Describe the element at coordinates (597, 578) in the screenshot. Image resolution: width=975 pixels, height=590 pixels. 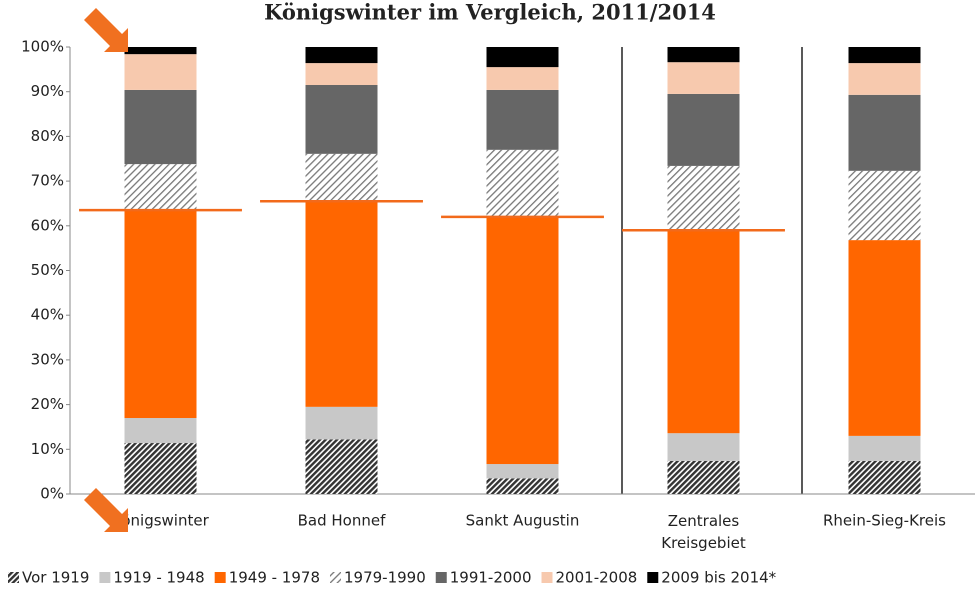
I see `legend-label: 2001-2008` at that location.